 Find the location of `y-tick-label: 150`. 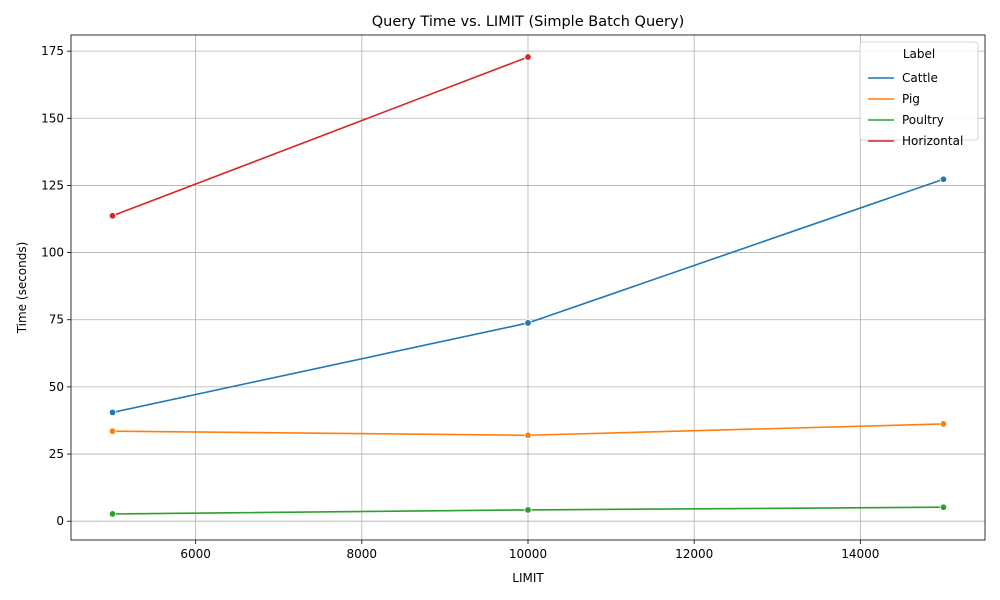

y-tick-label: 150 is located at coordinates (52, 118).